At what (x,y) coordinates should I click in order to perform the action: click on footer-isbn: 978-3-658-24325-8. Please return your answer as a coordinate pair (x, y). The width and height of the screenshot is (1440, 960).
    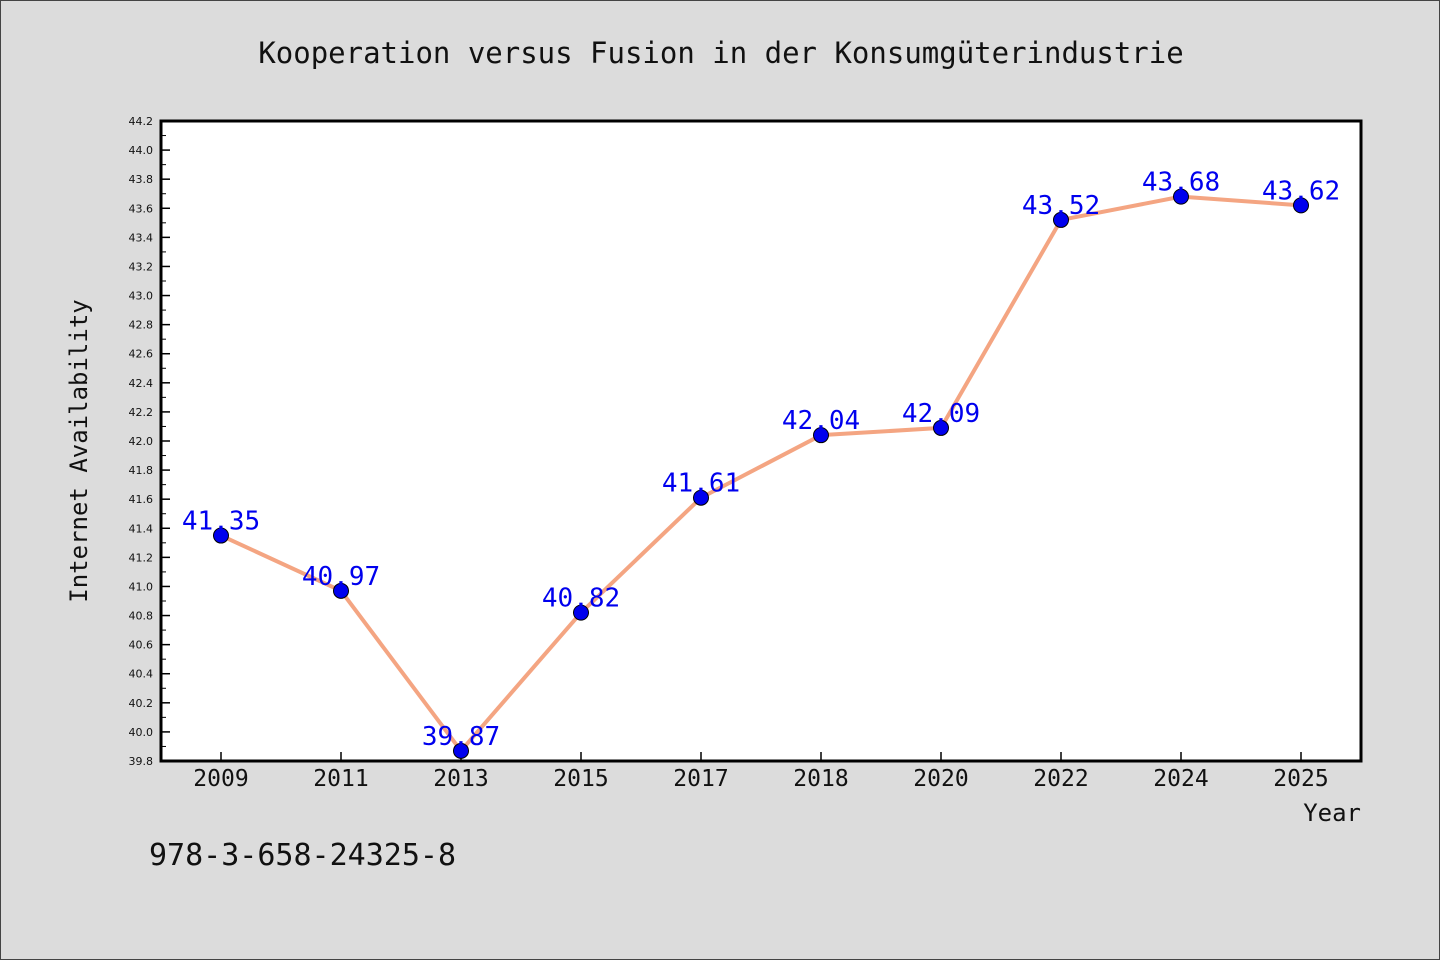
    Looking at the image, I should click on (302, 855).